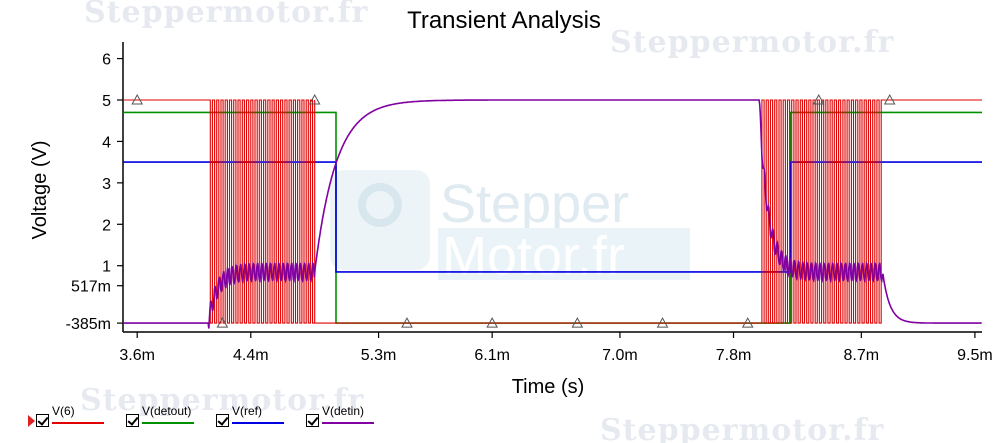 This screenshot has height=443, width=1000. Describe the element at coordinates (106, 184) in the screenshot. I see `y-tick-label: 3` at that location.